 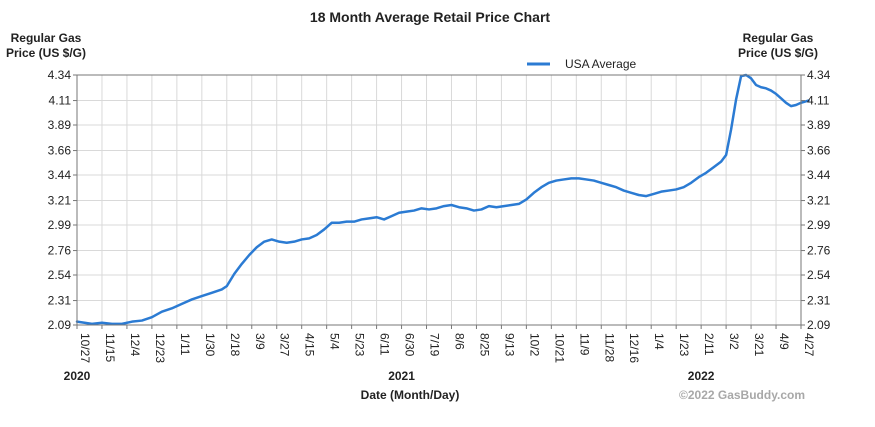 What do you see at coordinates (360, 345) in the screenshot?
I see `x-tick-label-11: 5/23` at bounding box center [360, 345].